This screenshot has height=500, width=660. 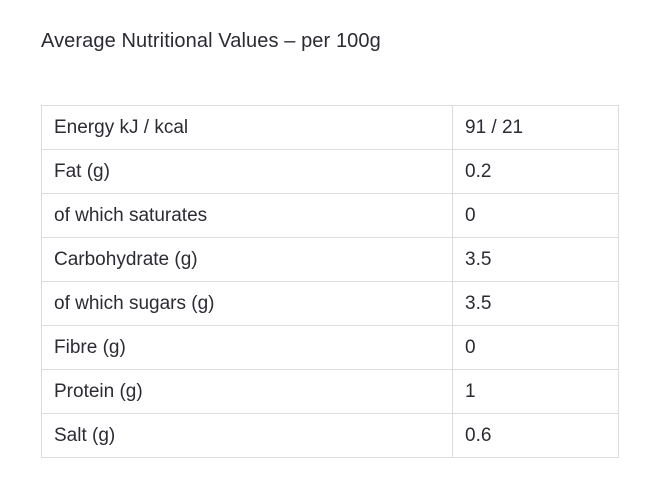 What do you see at coordinates (247, 391) in the screenshot?
I see `nutrient-label: Protein (g)` at bounding box center [247, 391].